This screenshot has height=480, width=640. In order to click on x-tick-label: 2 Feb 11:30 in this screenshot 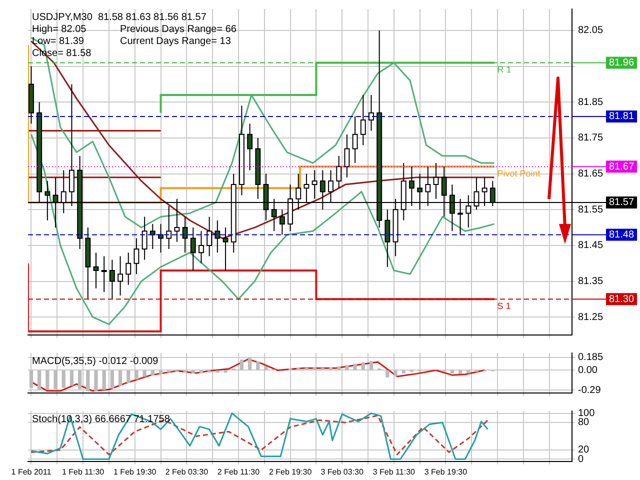, I will do `click(238, 471)`.